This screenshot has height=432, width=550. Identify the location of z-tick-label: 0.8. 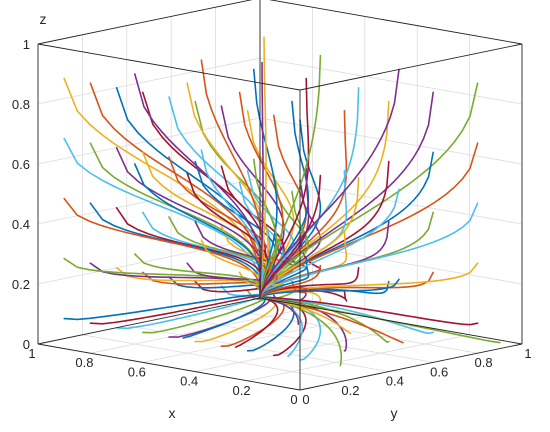
(21, 104).